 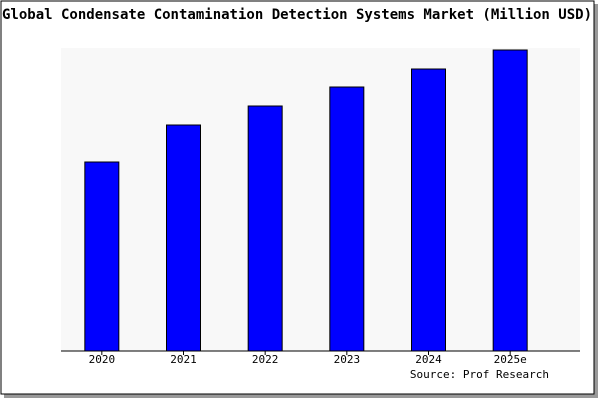 I want to click on x-tick-label: 2022, so click(x=265, y=359).